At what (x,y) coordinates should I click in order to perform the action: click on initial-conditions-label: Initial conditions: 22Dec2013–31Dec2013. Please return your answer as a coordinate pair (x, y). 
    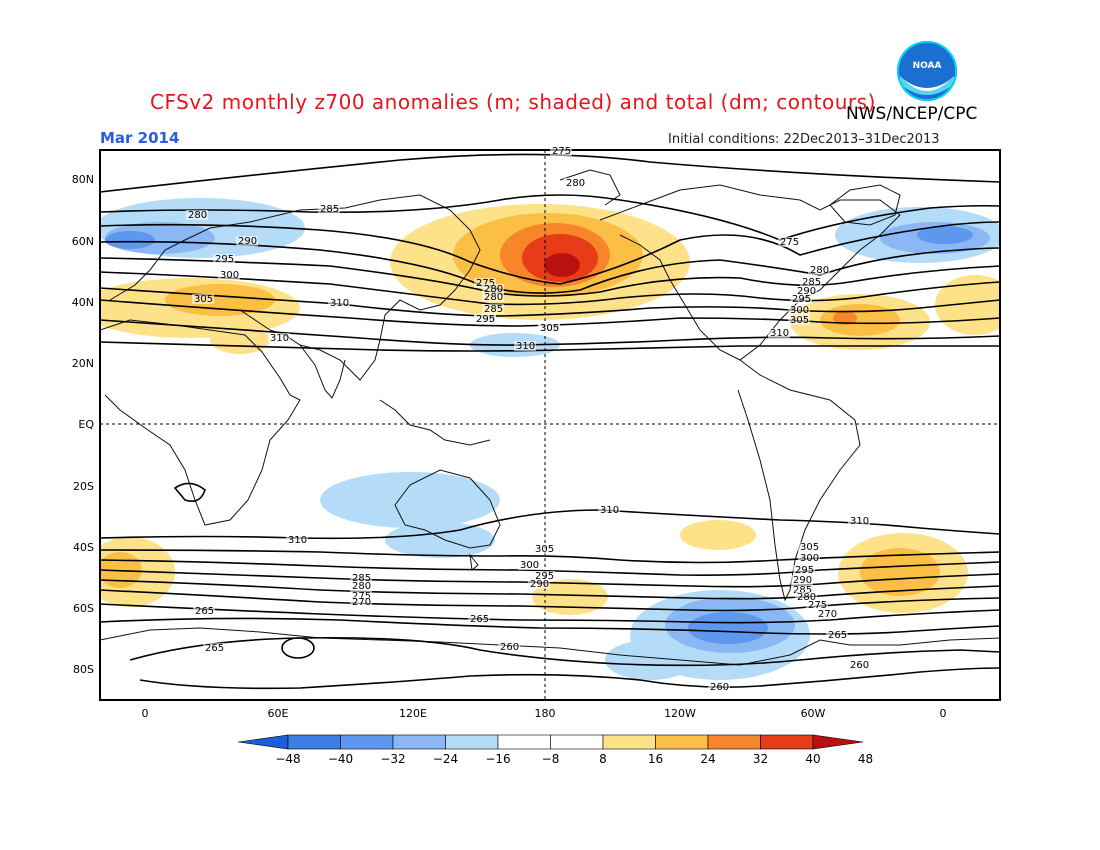
    Looking at the image, I should click on (804, 139).